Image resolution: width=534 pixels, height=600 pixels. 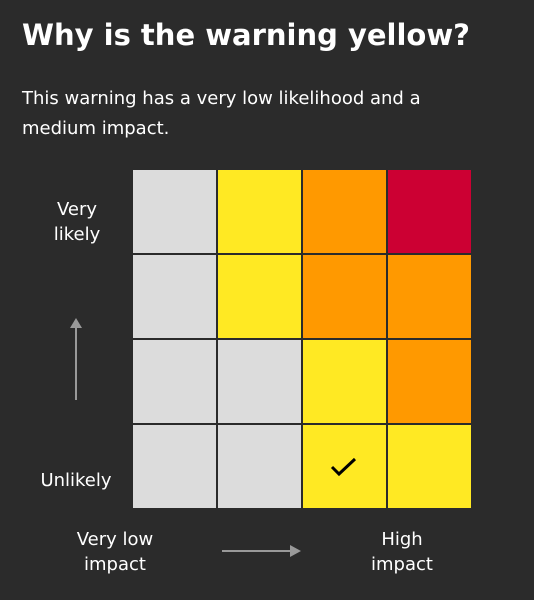 I want to click on check-icon, so click(x=343, y=467).